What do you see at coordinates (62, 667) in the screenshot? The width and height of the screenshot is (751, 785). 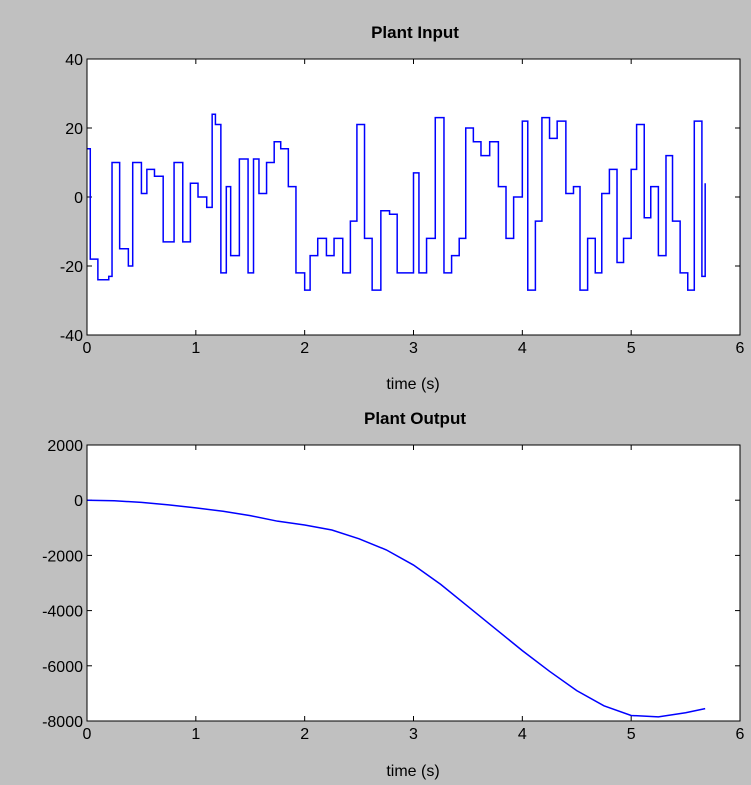 I see `y-tick-label: -6000` at bounding box center [62, 667].